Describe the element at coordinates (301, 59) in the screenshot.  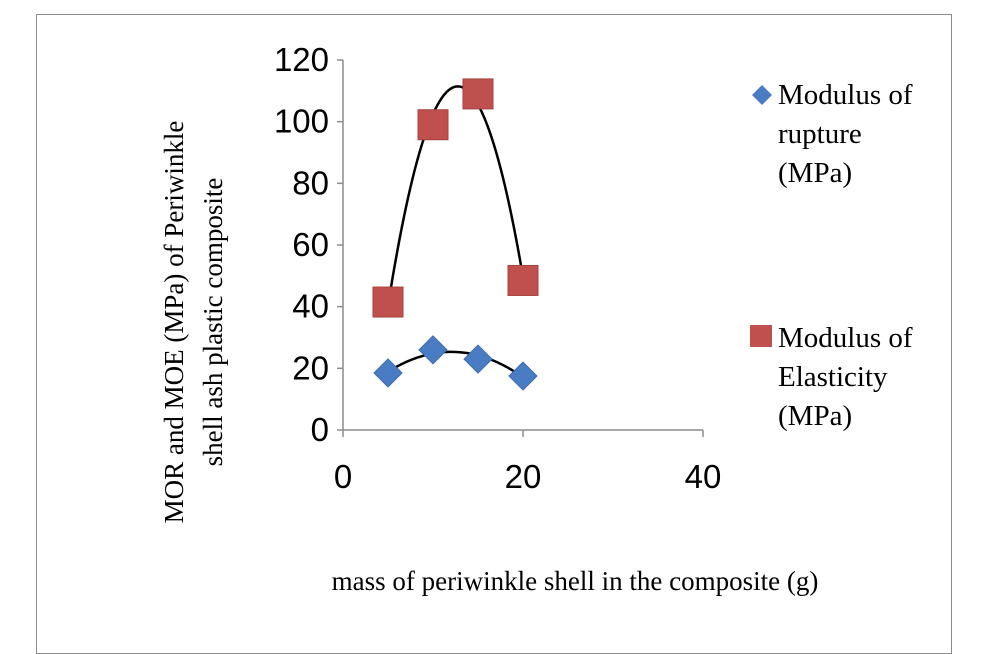
I see `y-tick-label: 120` at that location.